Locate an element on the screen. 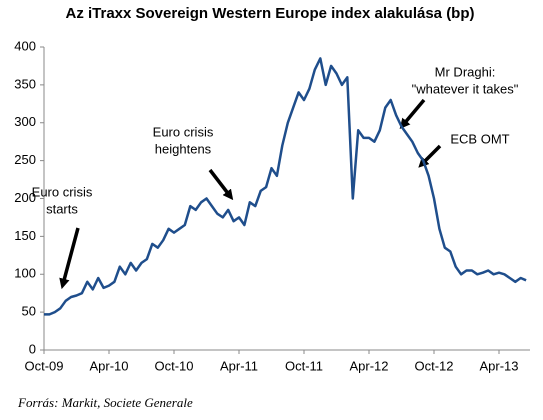 This screenshot has height=420, width=543. x-tick-label: Oct-12 is located at coordinates (433, 365).